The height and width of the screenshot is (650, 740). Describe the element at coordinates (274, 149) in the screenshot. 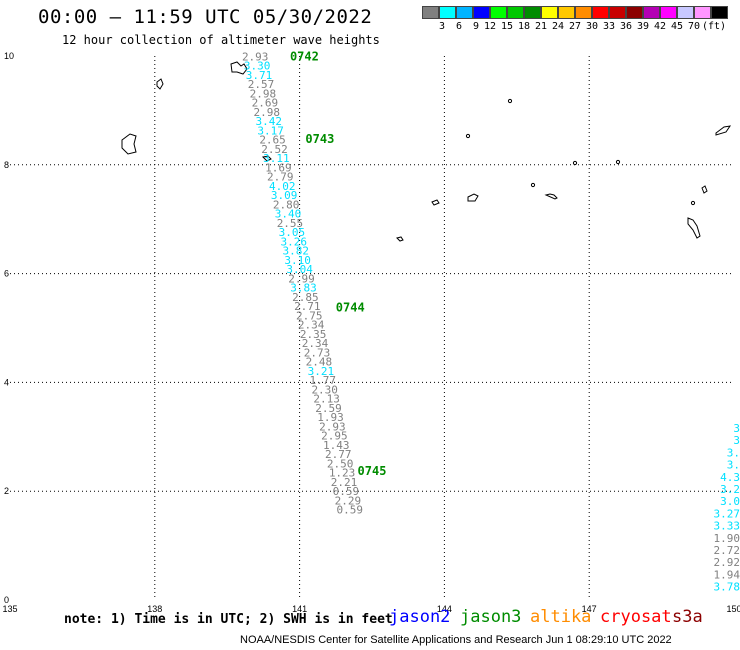

I see `wave-height-label: 2.52` at that location.